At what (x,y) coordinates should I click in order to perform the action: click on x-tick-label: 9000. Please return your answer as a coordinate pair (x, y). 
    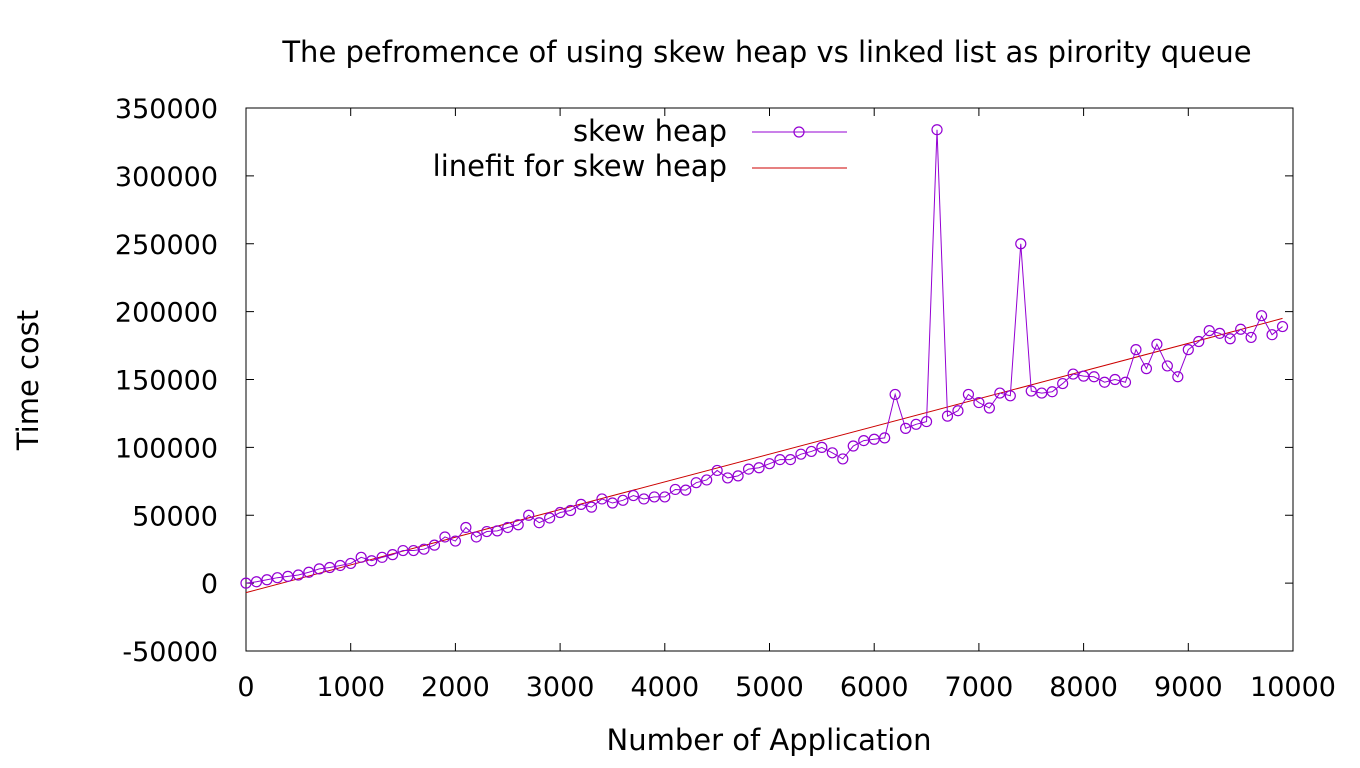
    Looking at the image, I should click on (1188, 687).